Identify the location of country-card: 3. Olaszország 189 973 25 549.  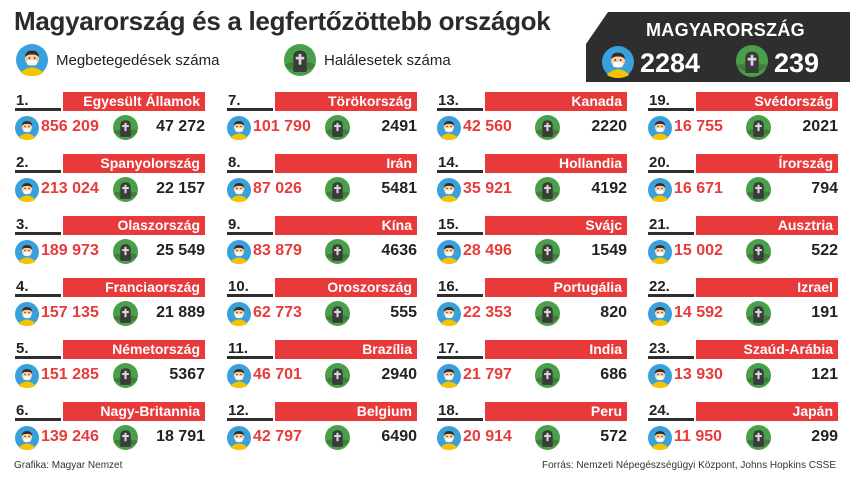
(110, 243).